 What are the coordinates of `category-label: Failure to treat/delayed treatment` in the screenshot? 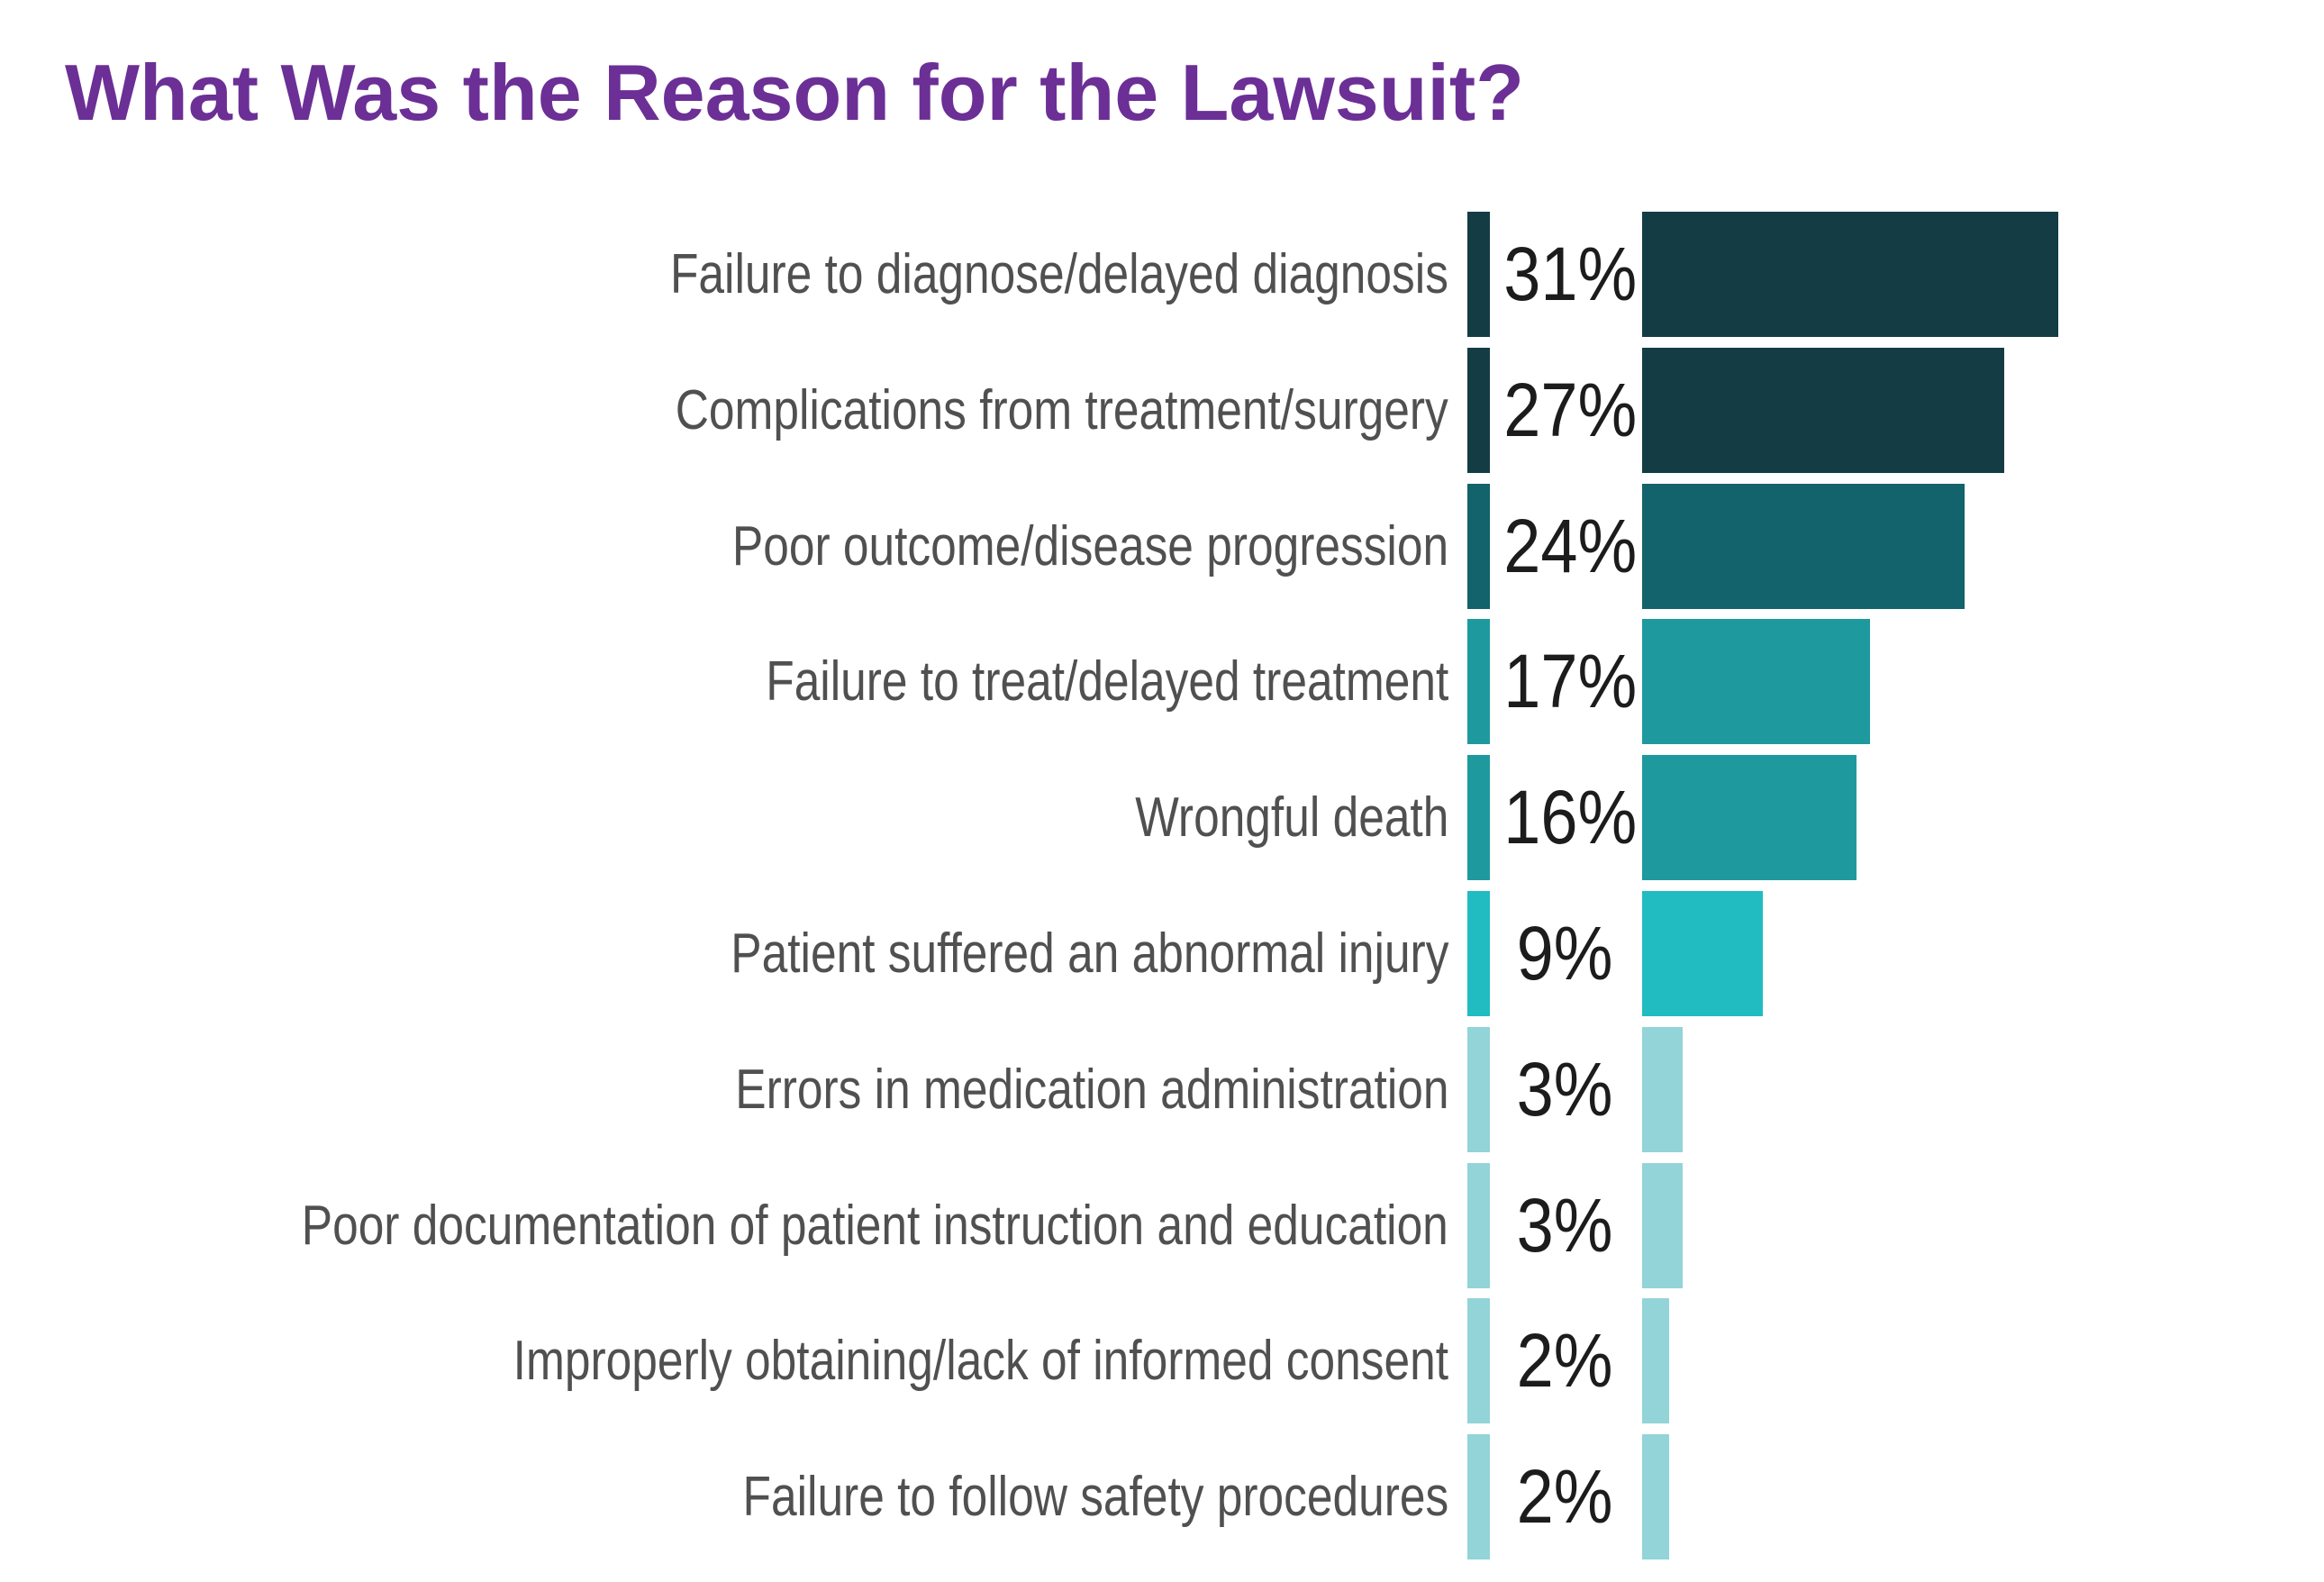 It's located at (1106, 682).